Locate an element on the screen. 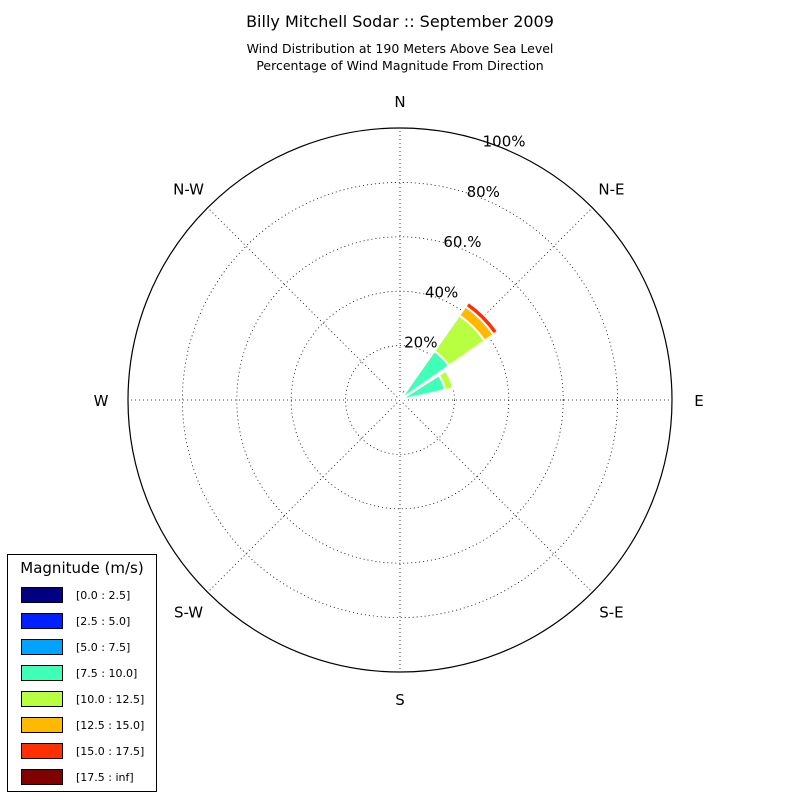 Image resolution: width=800 pixels, height=800 pixels. direction-label: N-E is located at coordinates (611, 190).